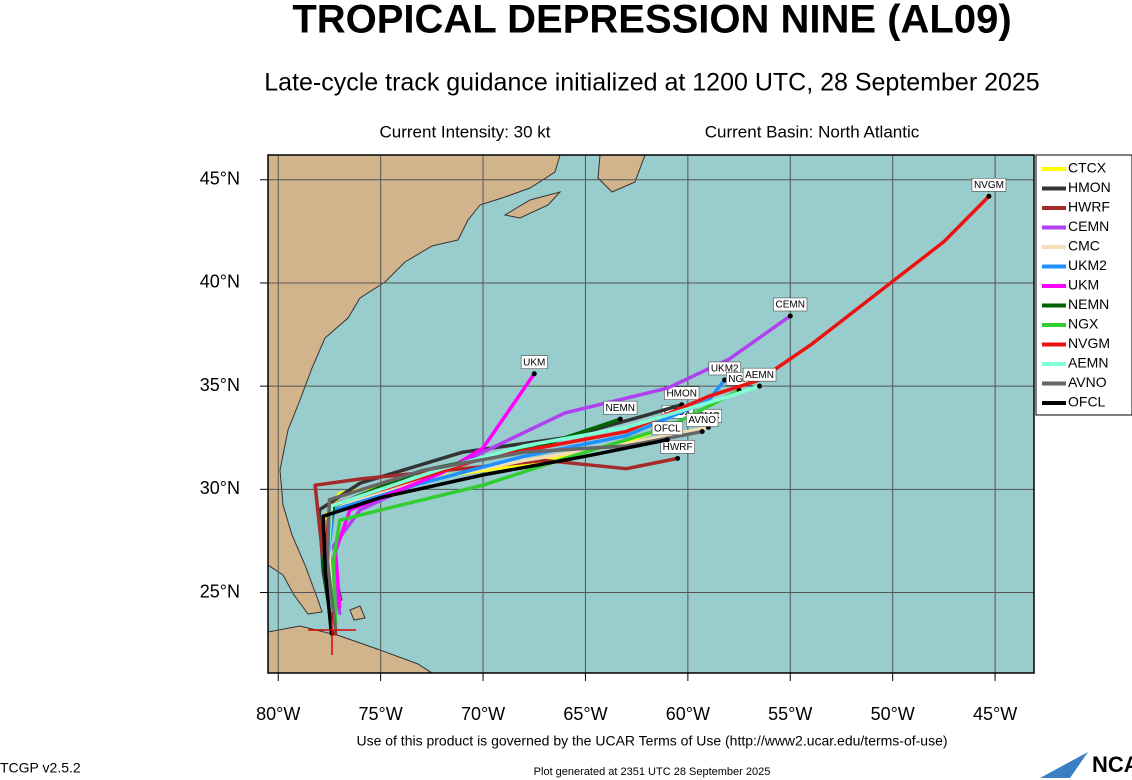 This screenshot has width=1132, height=780. I want to click on logo-text: NCAR, so click(1112, 764).